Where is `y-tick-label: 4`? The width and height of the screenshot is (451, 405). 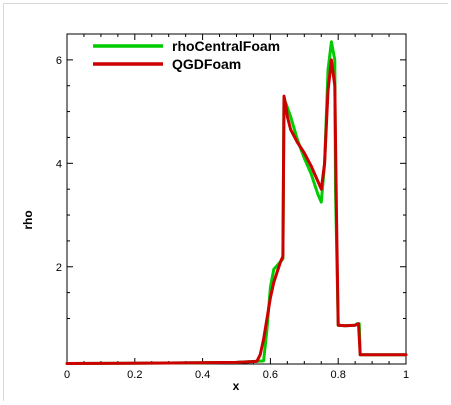 y-tick-label: 4 is located at coordinates (59, 164).